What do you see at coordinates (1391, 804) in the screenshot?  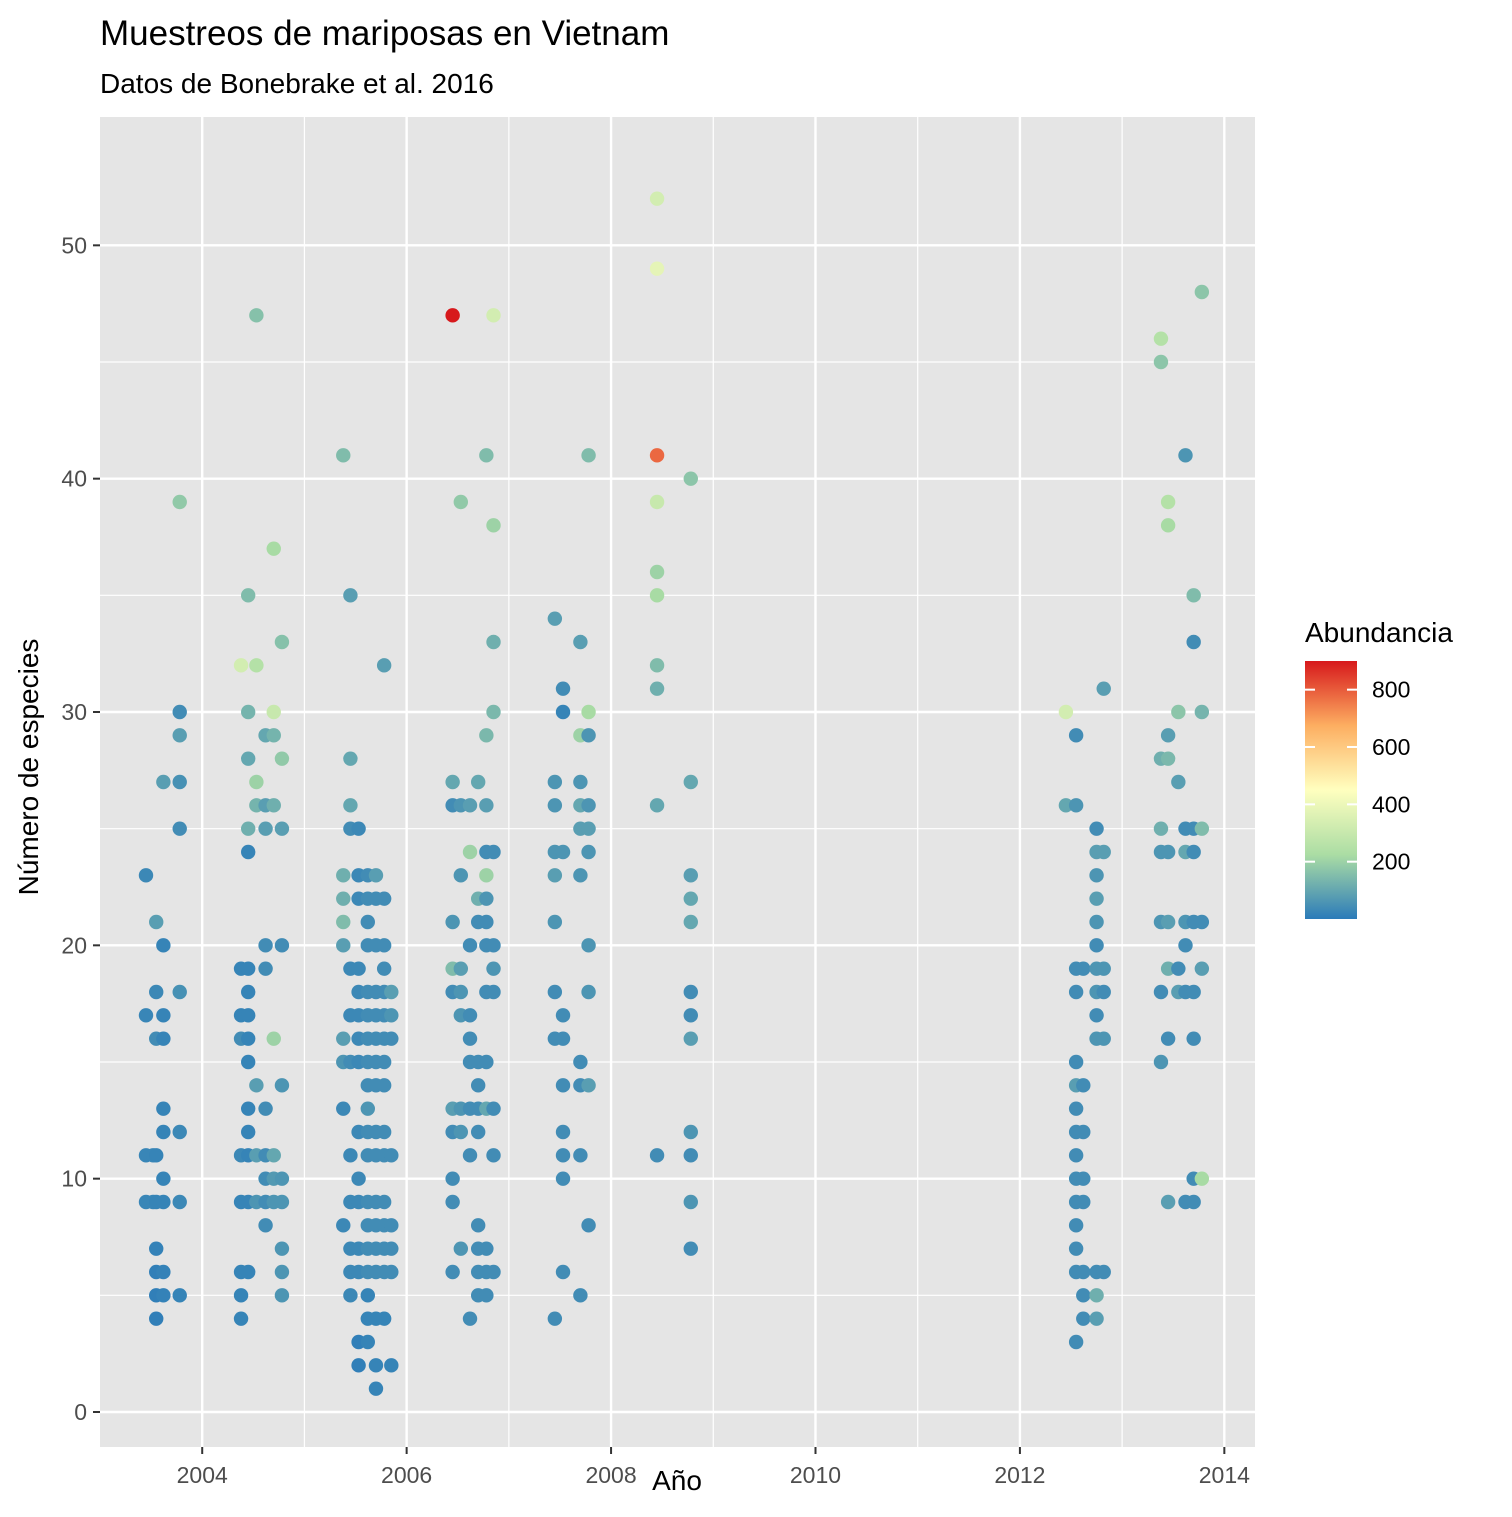 I see `legend-tick-label: 400` at bounding box center [1391, 804].